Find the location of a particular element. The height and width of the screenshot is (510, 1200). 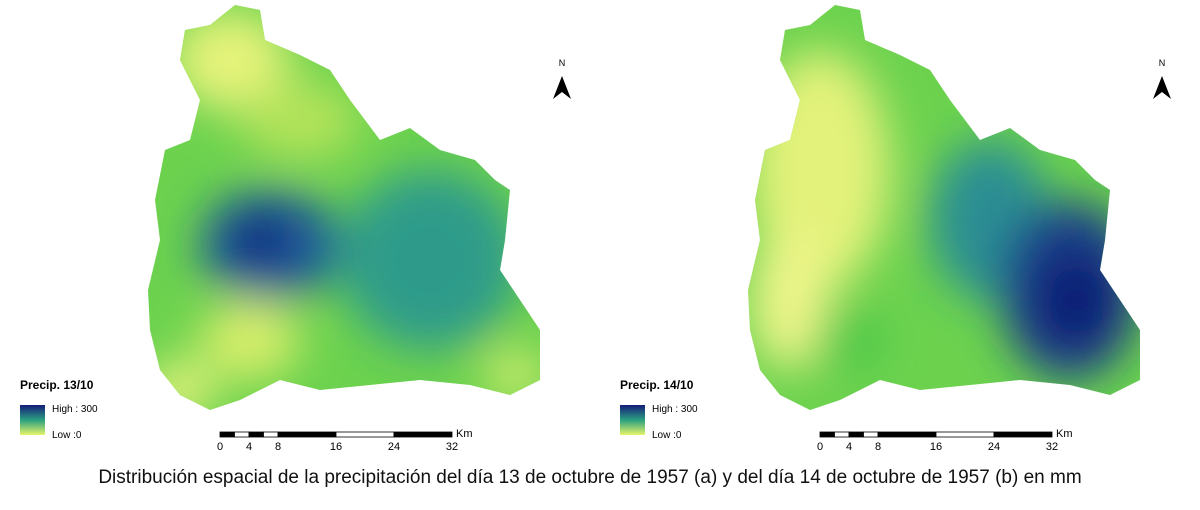

legend-title: Precip. 14/10 is located at coordinates (657, 385).